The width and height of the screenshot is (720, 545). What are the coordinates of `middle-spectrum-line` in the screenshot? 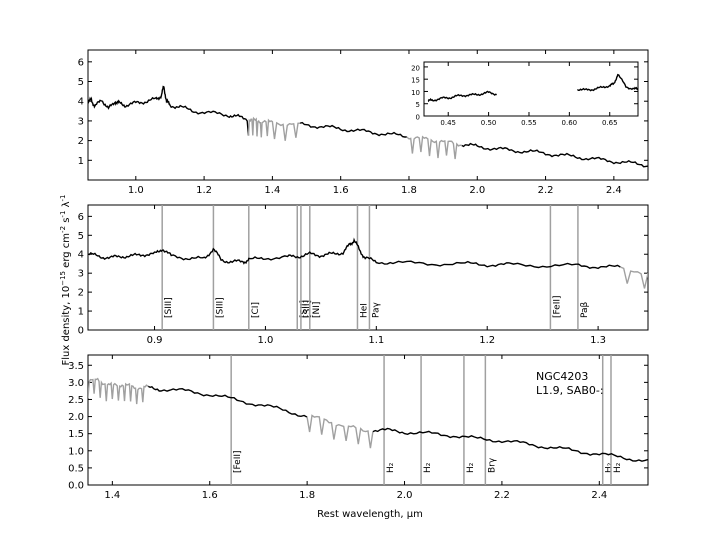 It's located at (354, 253).